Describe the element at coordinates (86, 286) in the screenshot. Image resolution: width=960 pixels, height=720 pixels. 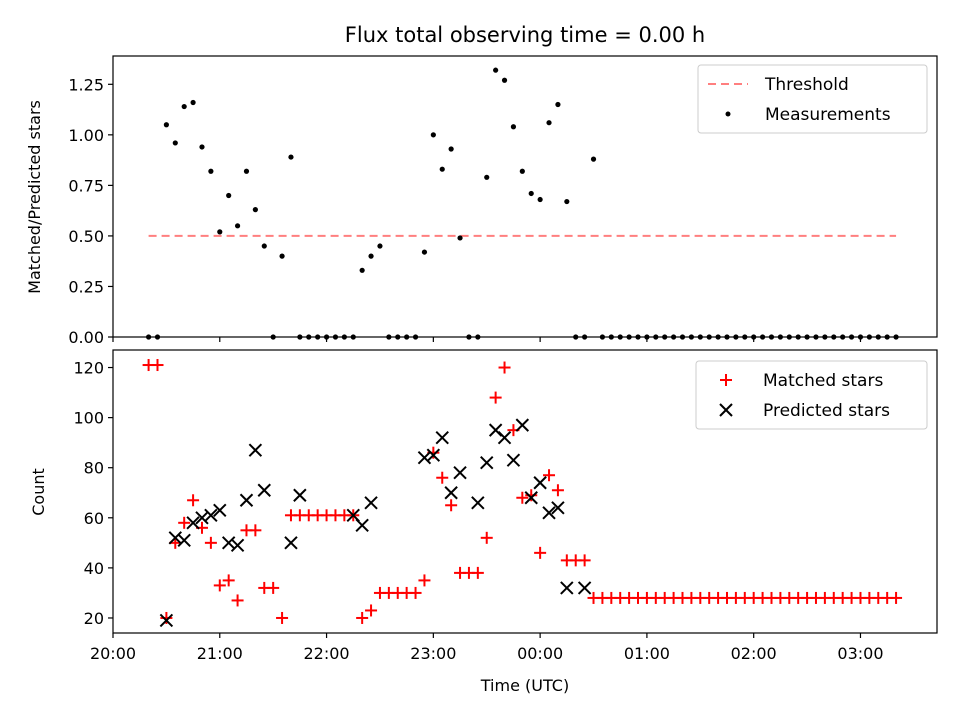
I see `top-y-tick-label: 0.25` at that location.